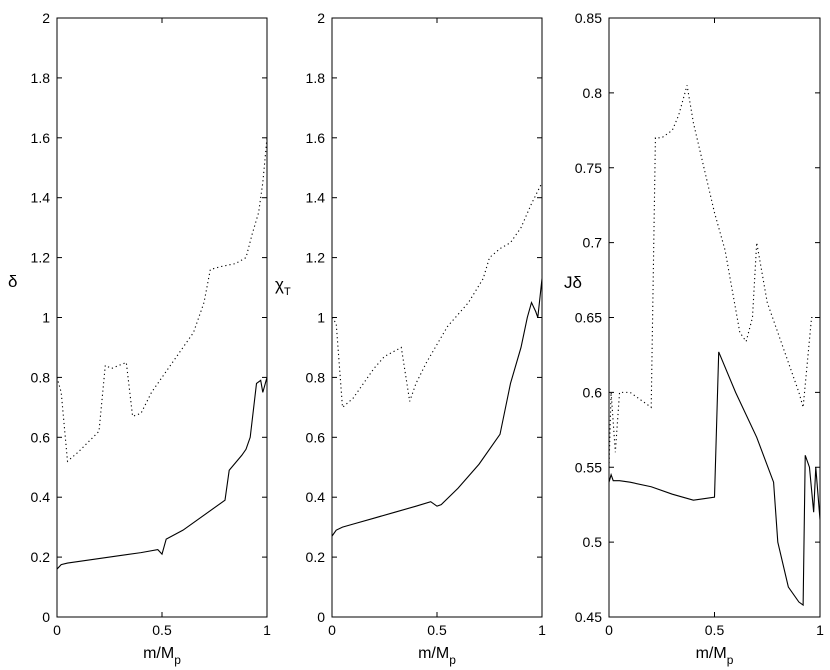 This screenshot has width=830, height=670. I want to click on y-tick-label: 0.7, so click(593, 243).